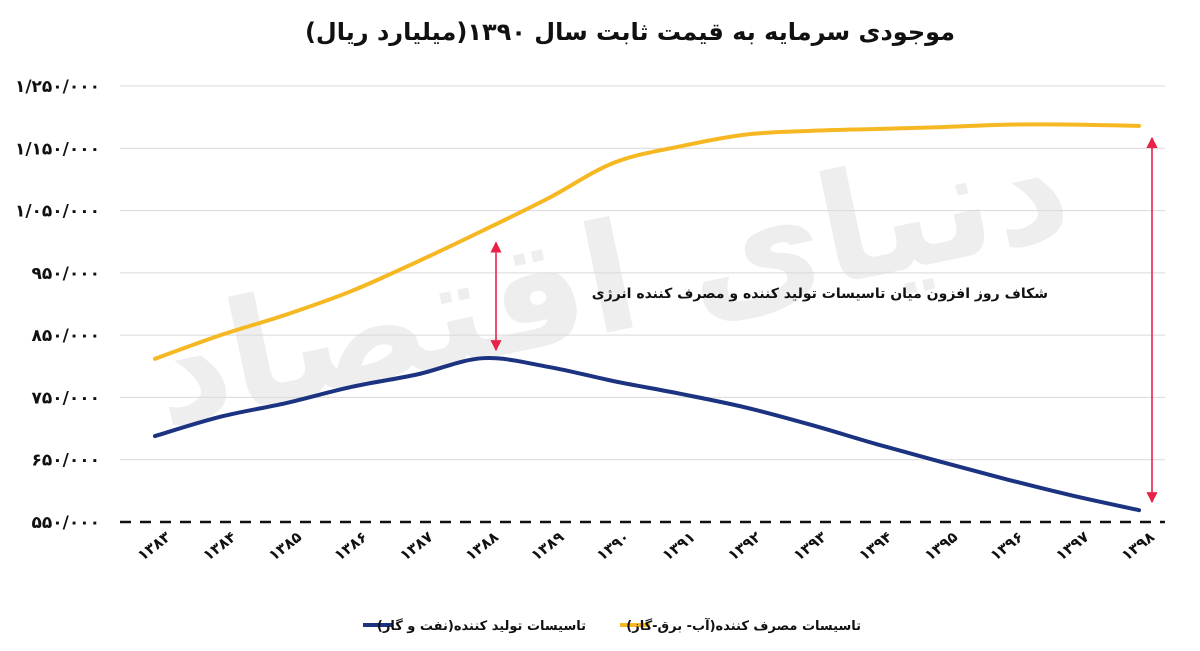  What do you see at coordinates (482, 546) in the screenshot?
I see `x-tick-label: ۱۳۸۸` at bounding box center [482, 546].